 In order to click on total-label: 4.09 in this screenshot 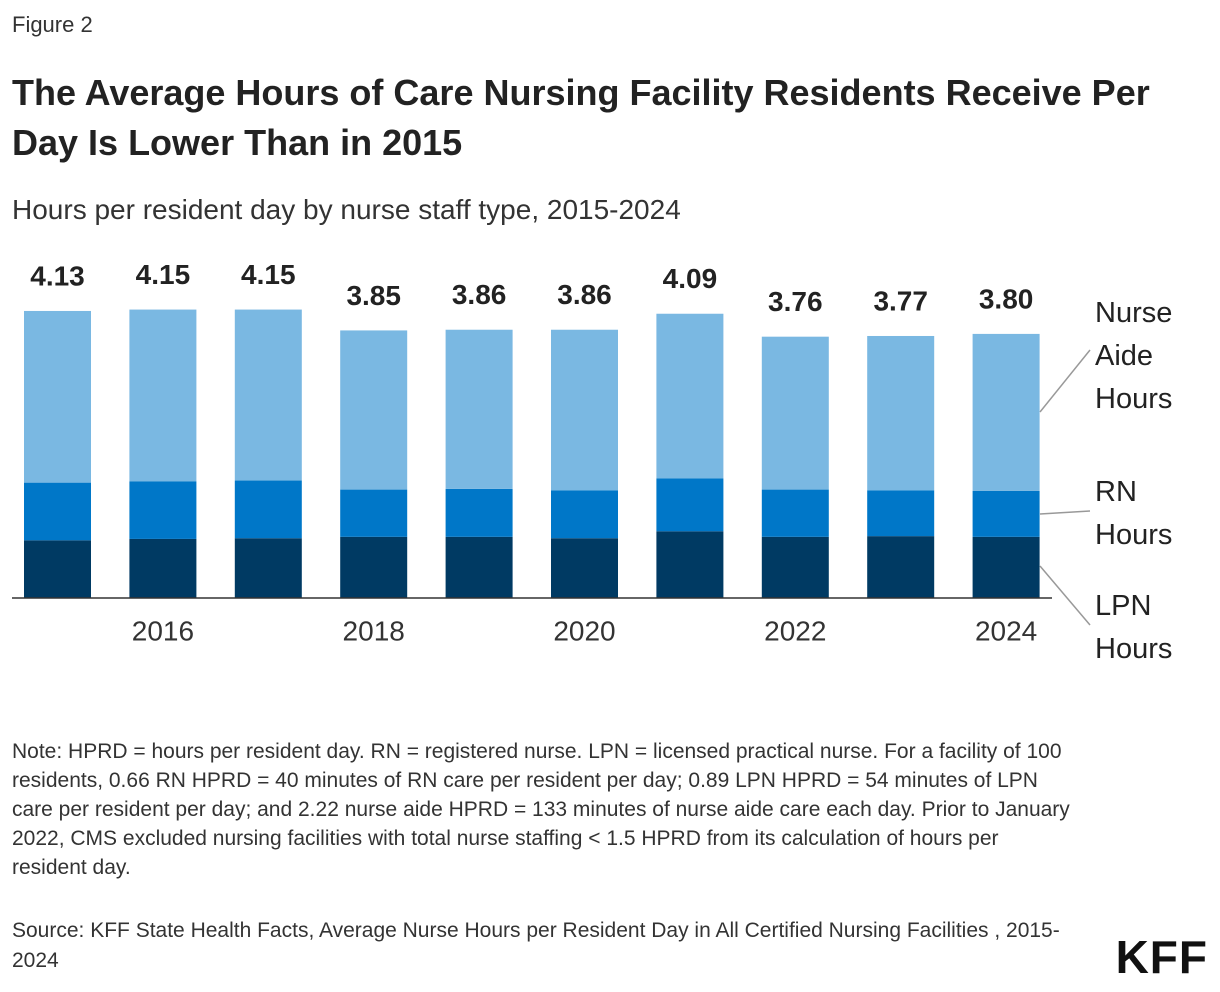, I will do `click(690, 278)`.